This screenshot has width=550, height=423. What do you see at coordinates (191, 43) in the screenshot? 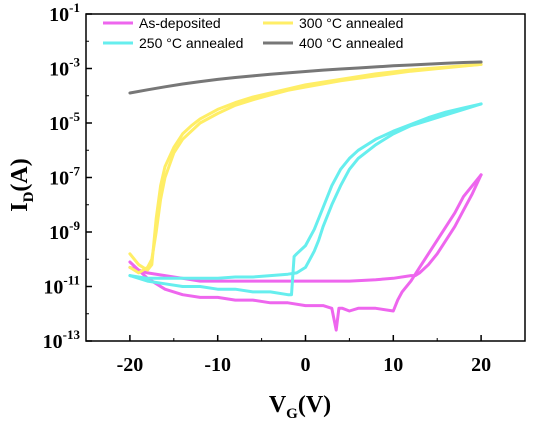
I see `legend-label: 250 °C annealed` at bounding box center [191, 43].